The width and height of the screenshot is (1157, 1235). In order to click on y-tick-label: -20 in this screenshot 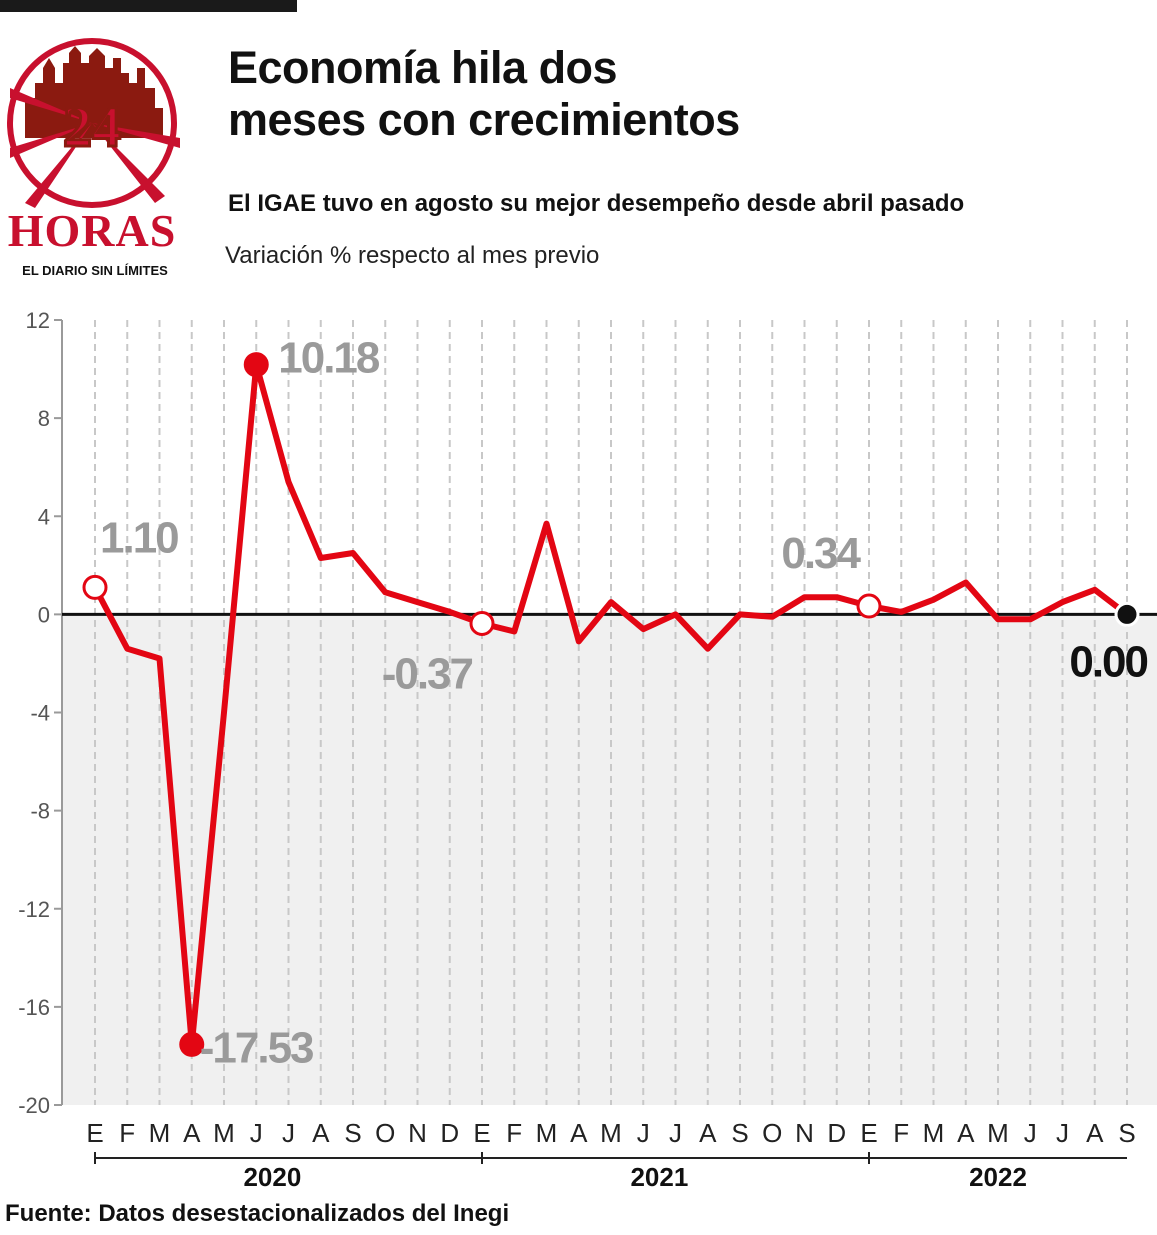, I will do `click(34, 1105)`.